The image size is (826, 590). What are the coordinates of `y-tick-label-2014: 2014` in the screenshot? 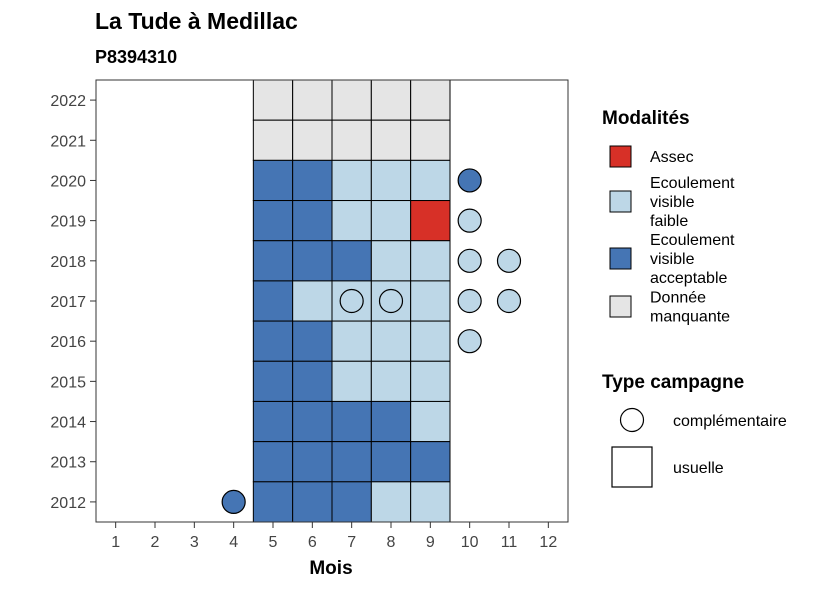 It's located at (68, 423).